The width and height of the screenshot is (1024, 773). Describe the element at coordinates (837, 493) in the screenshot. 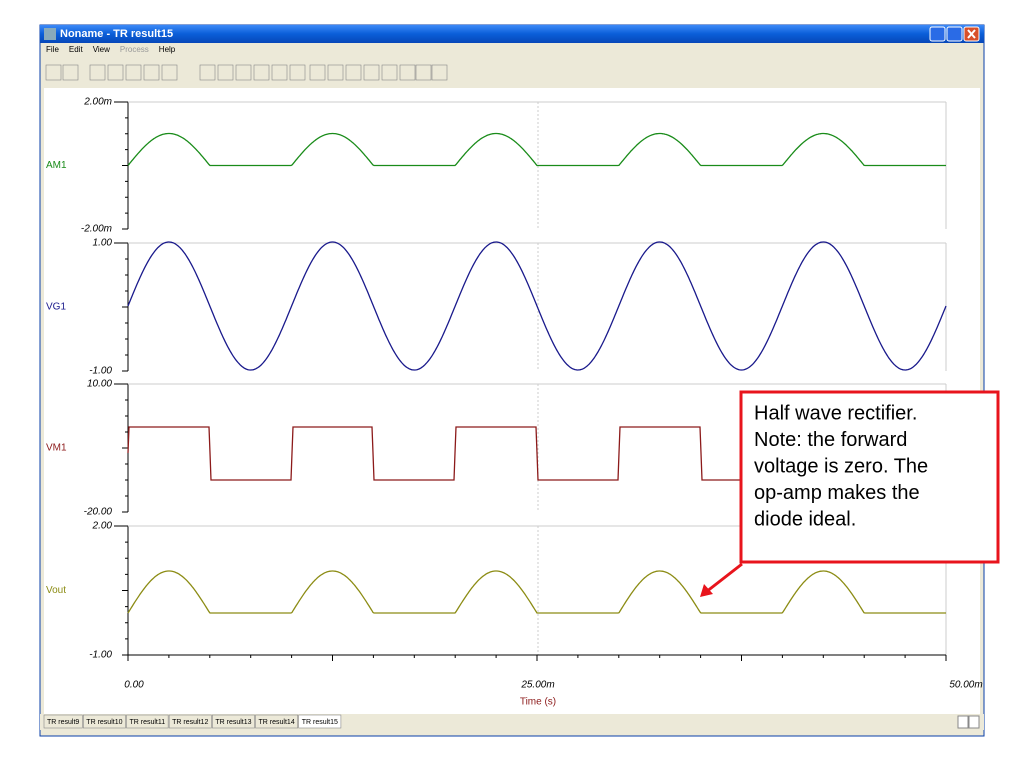

I see `annotation-line: op-amp makes the` at that location.